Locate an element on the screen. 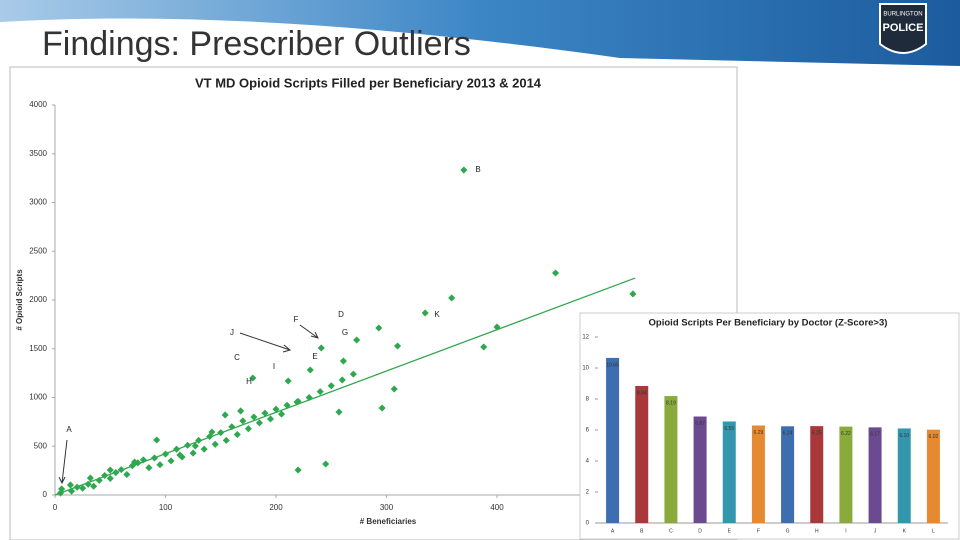 The height and width of the screenshot is (540, 960). logo-main: POLICE is located at coordinates (903, 28).